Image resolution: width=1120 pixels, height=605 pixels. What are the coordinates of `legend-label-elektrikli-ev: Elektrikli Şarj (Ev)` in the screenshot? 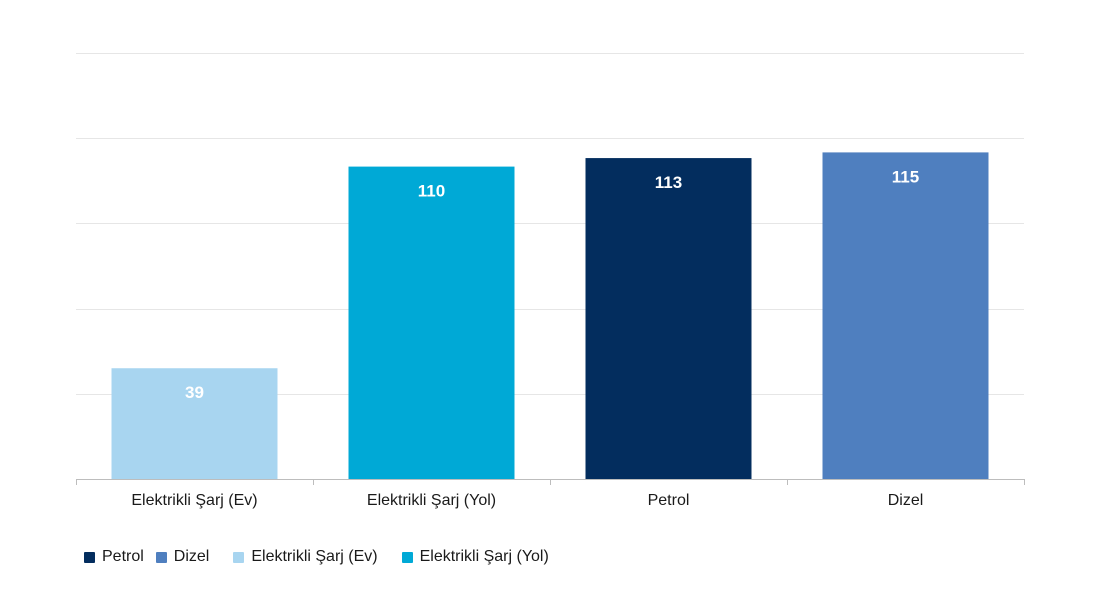 It's located at (314, 556).